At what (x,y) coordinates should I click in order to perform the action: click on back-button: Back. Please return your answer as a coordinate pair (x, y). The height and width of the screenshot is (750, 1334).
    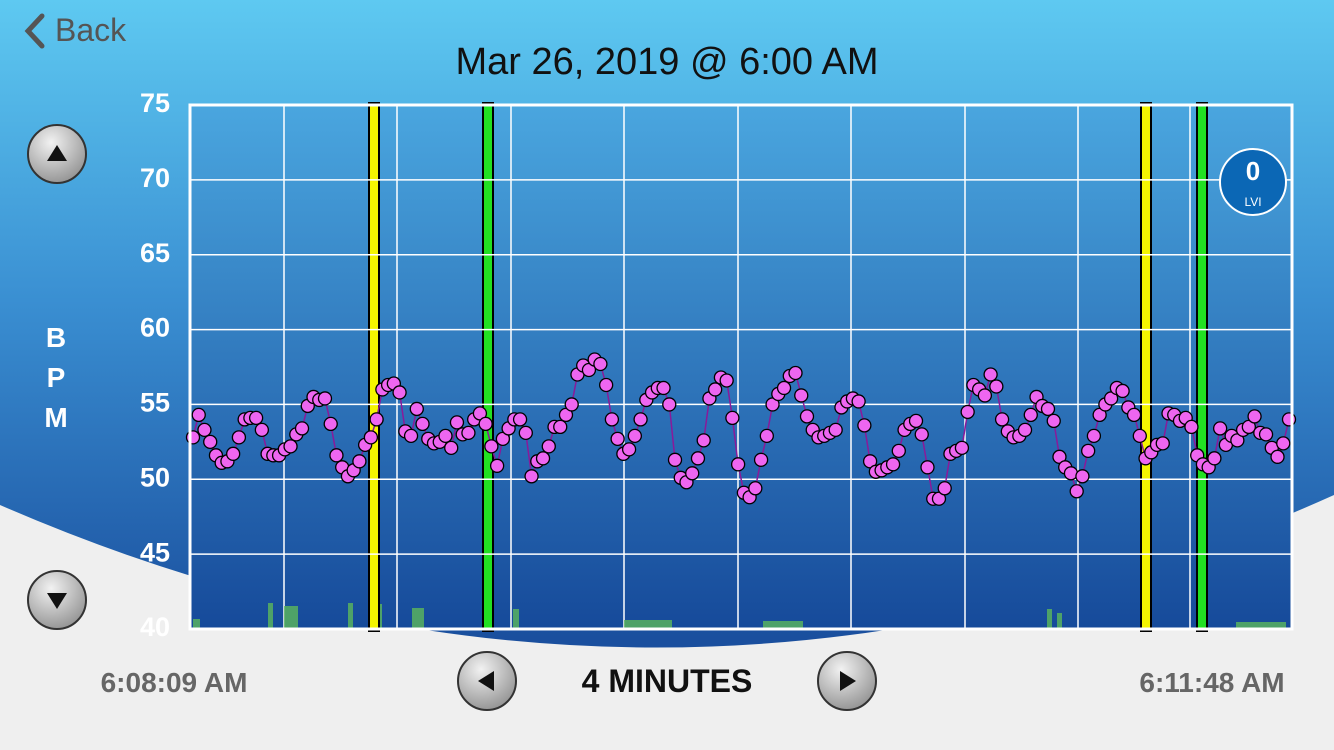
    Looking at the image, I should click on (91, 30).